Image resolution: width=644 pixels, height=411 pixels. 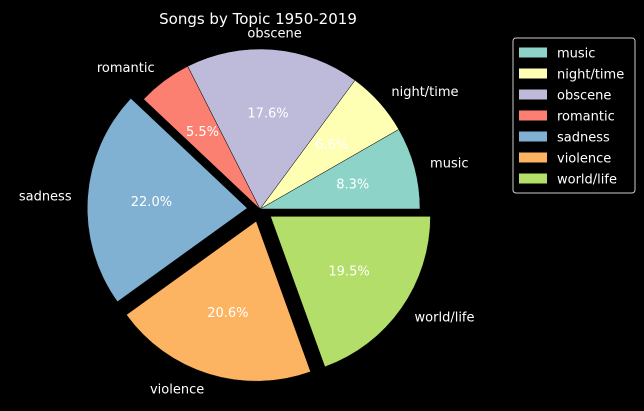 What do you see at coordinates (576, 54) in the screenshot?
I see `legend-label-music: music` at bounding box center [576, 54].